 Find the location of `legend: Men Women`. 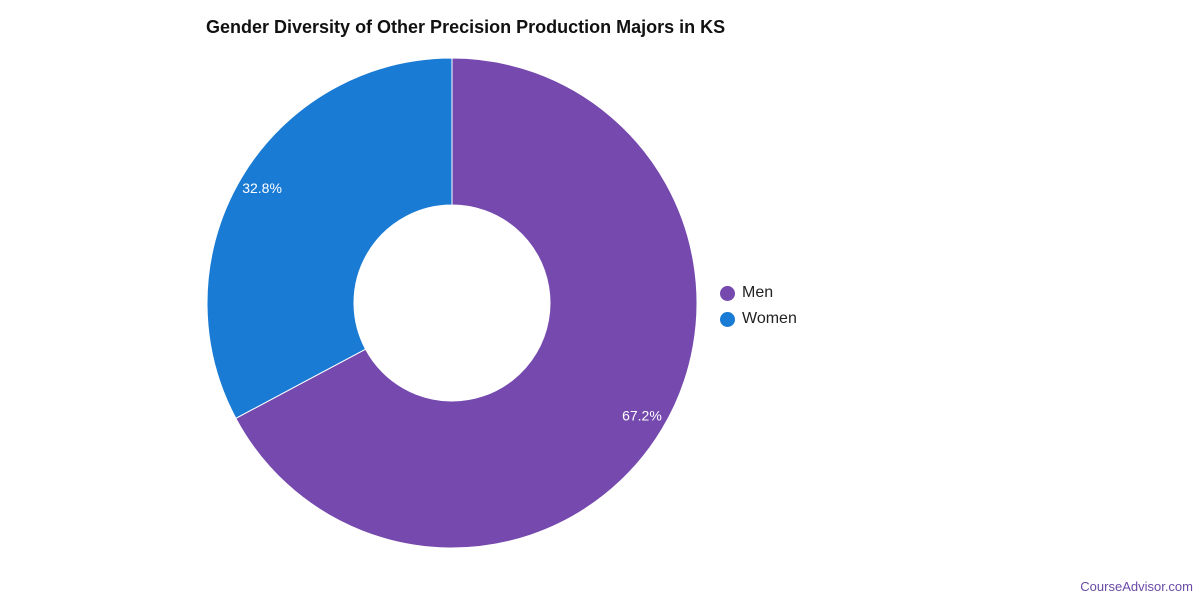

legend: Men Women is located at coordinates (758, 306).